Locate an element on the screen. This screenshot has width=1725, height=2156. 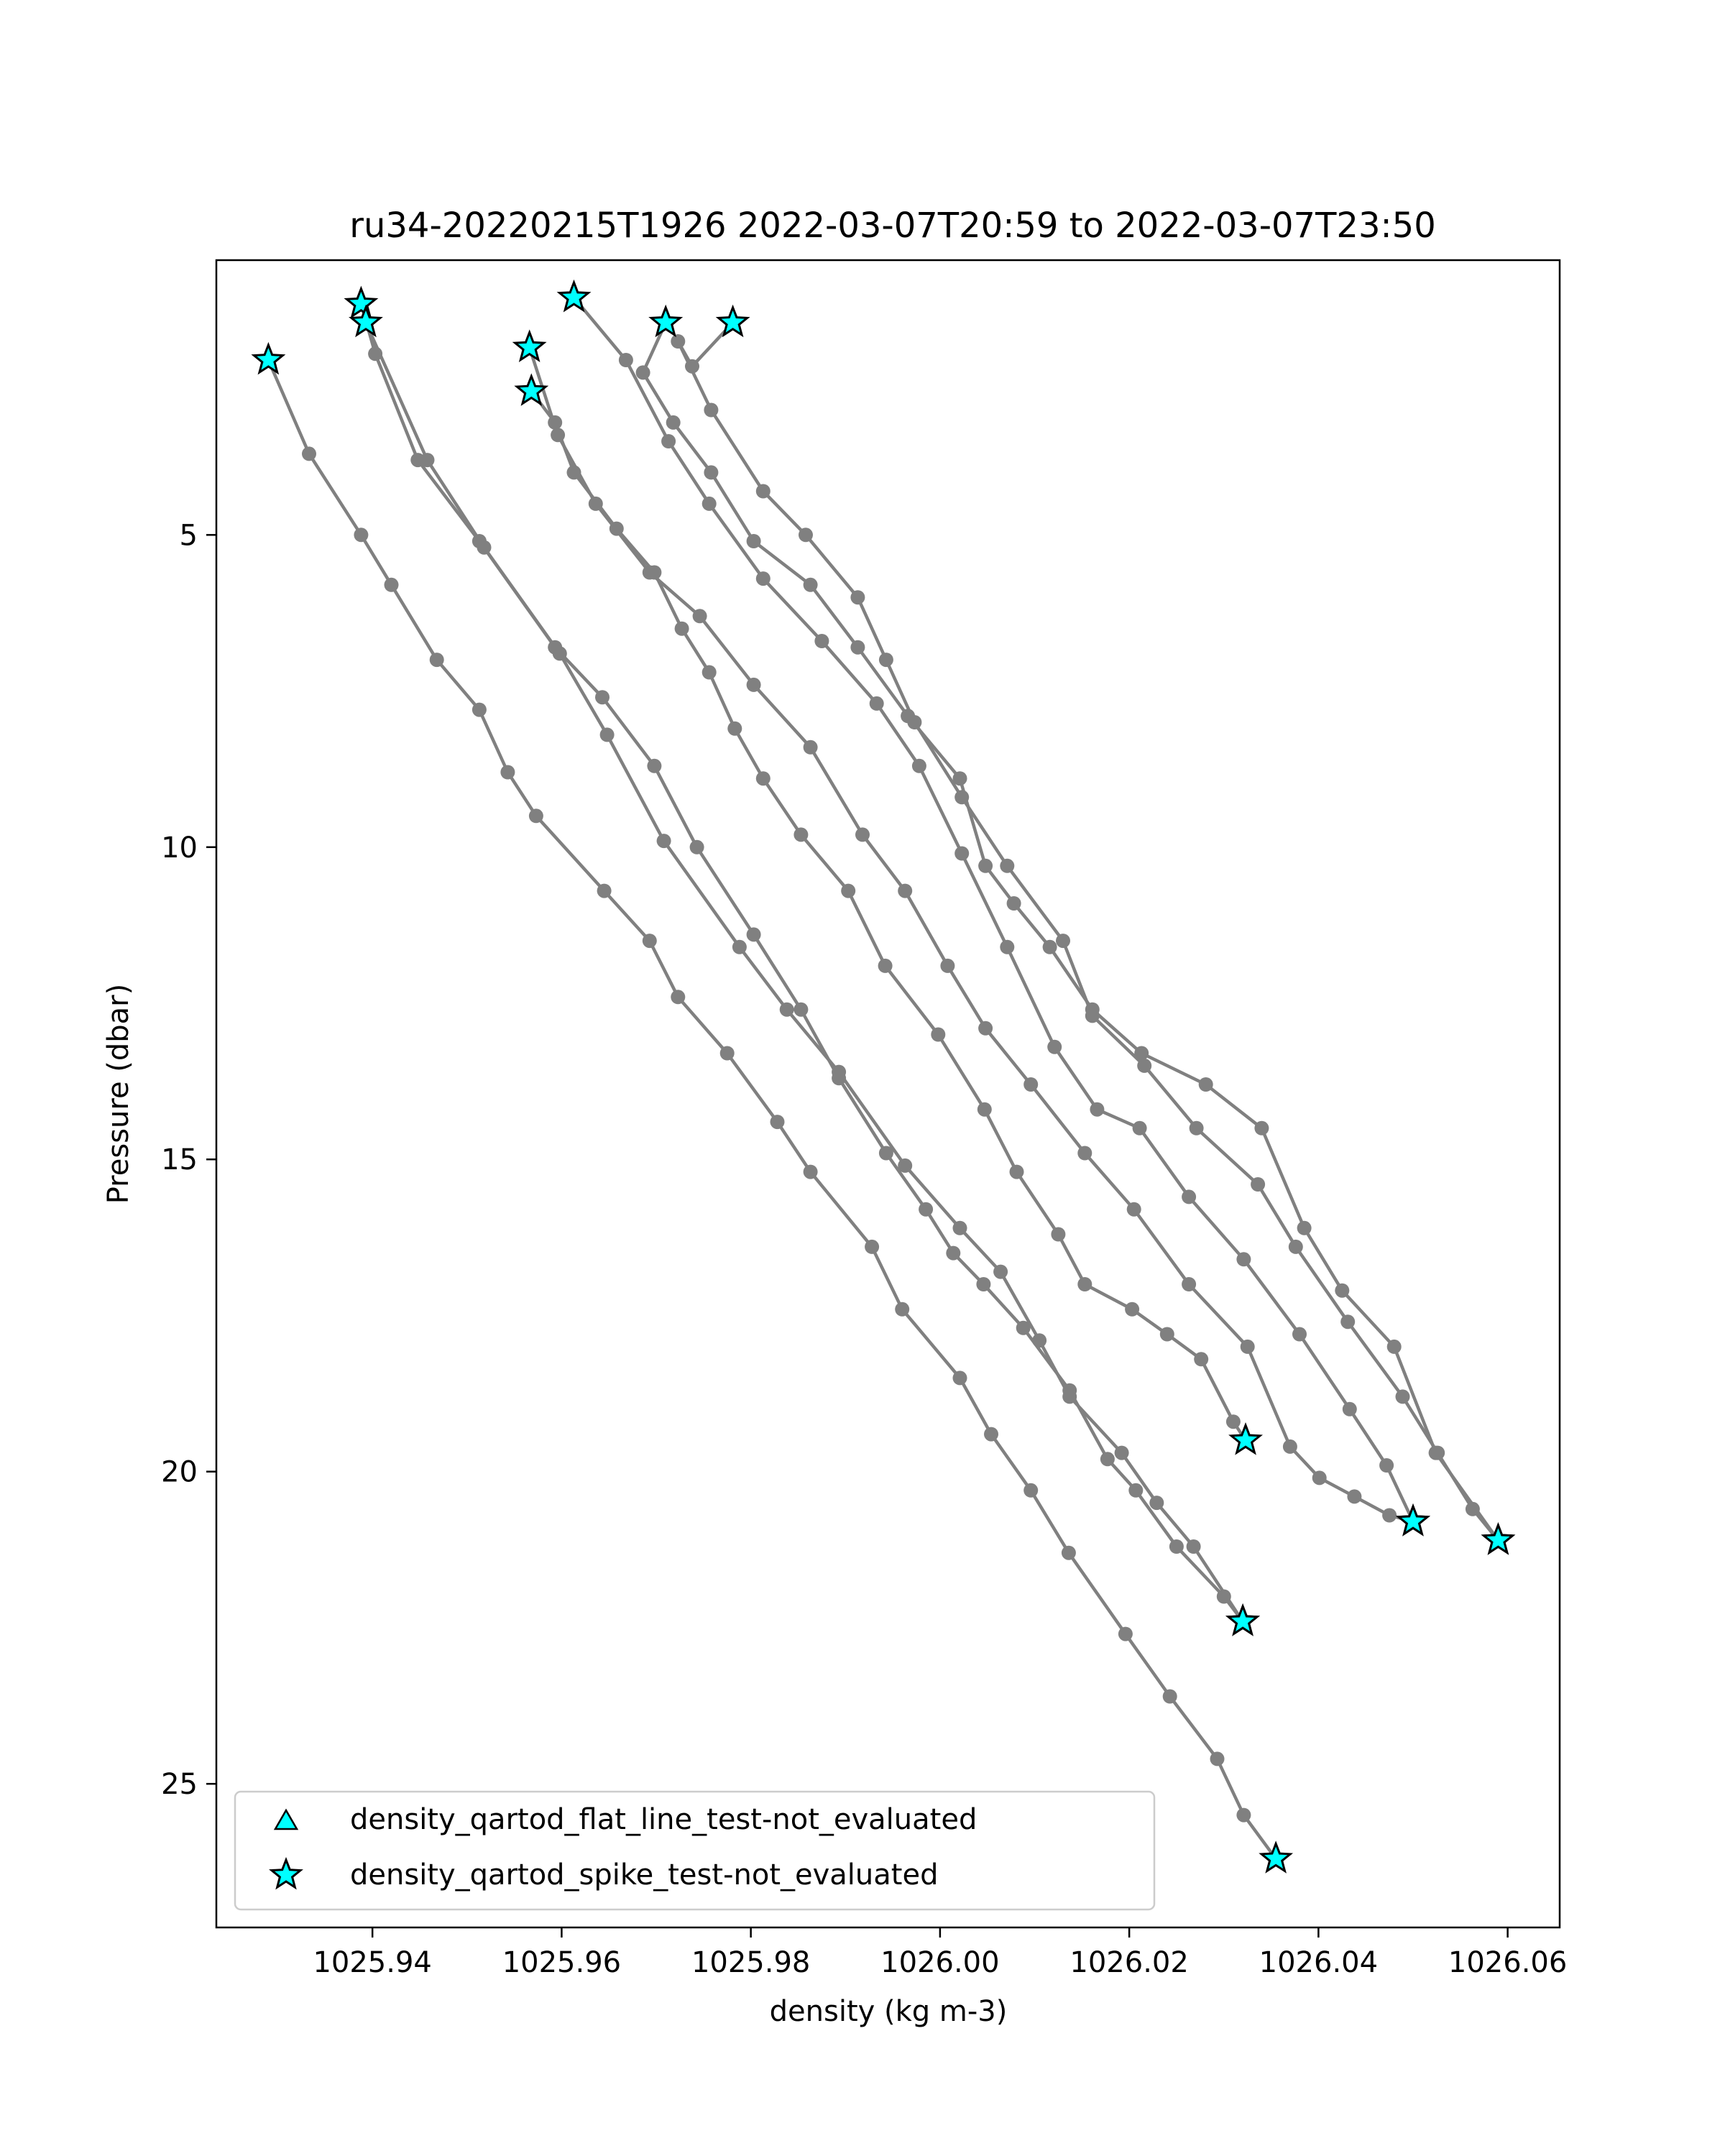
legend-box is located at coordinates (695, 1851).